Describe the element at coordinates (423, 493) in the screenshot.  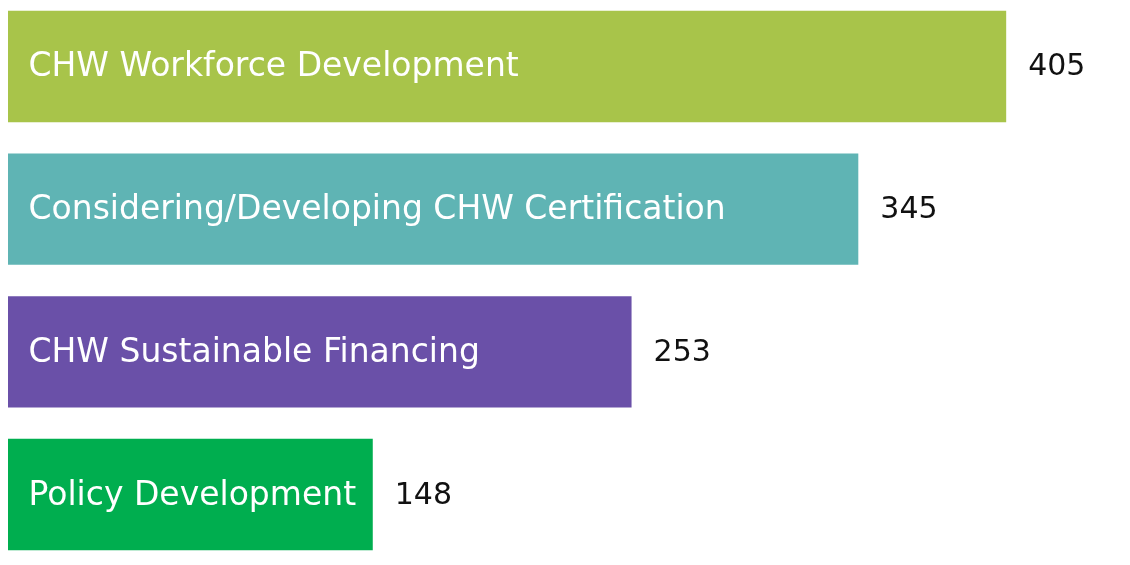
I see `data-label: 148` at that location.